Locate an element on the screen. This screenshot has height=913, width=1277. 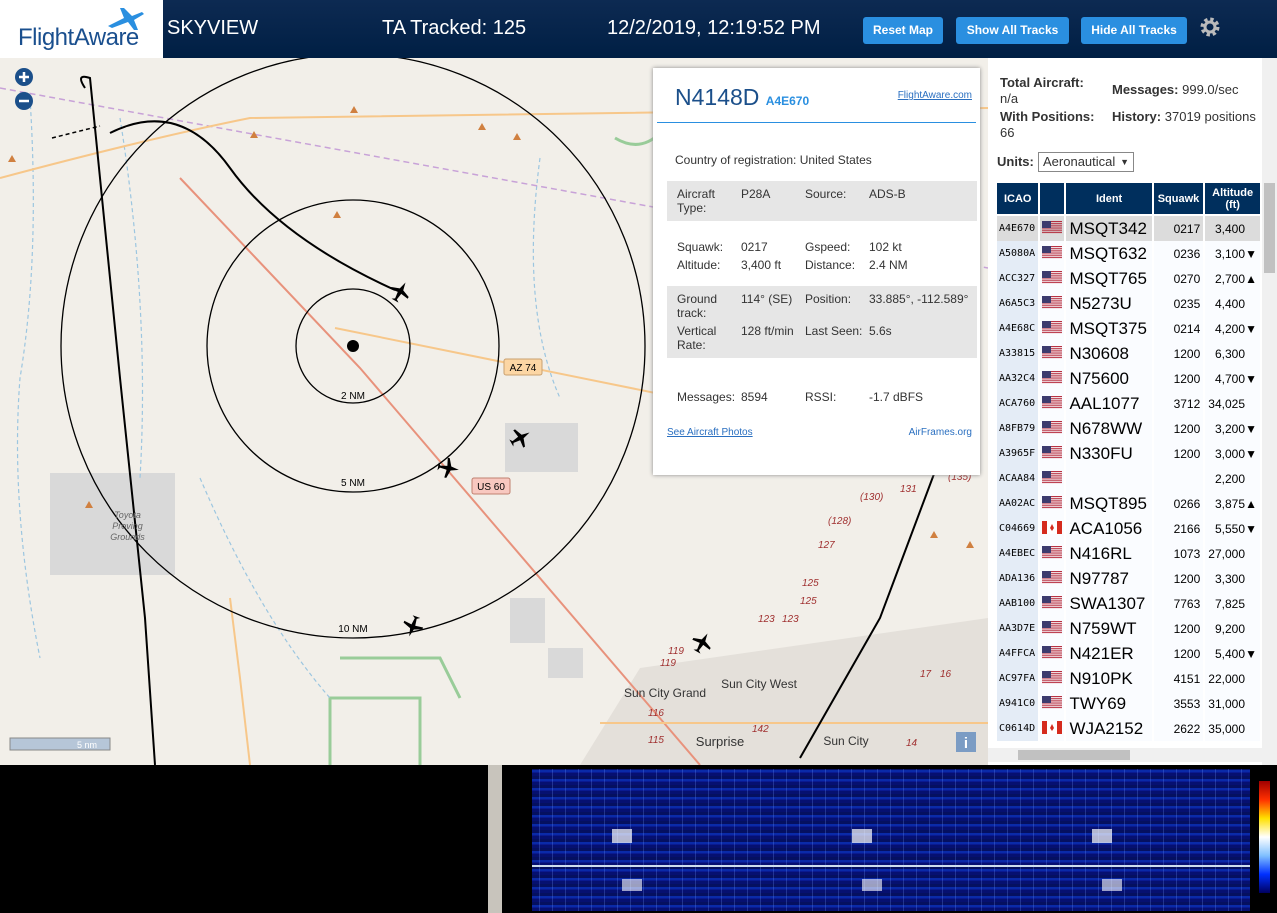
route-number: 142 is located at coordinates (760, 729).